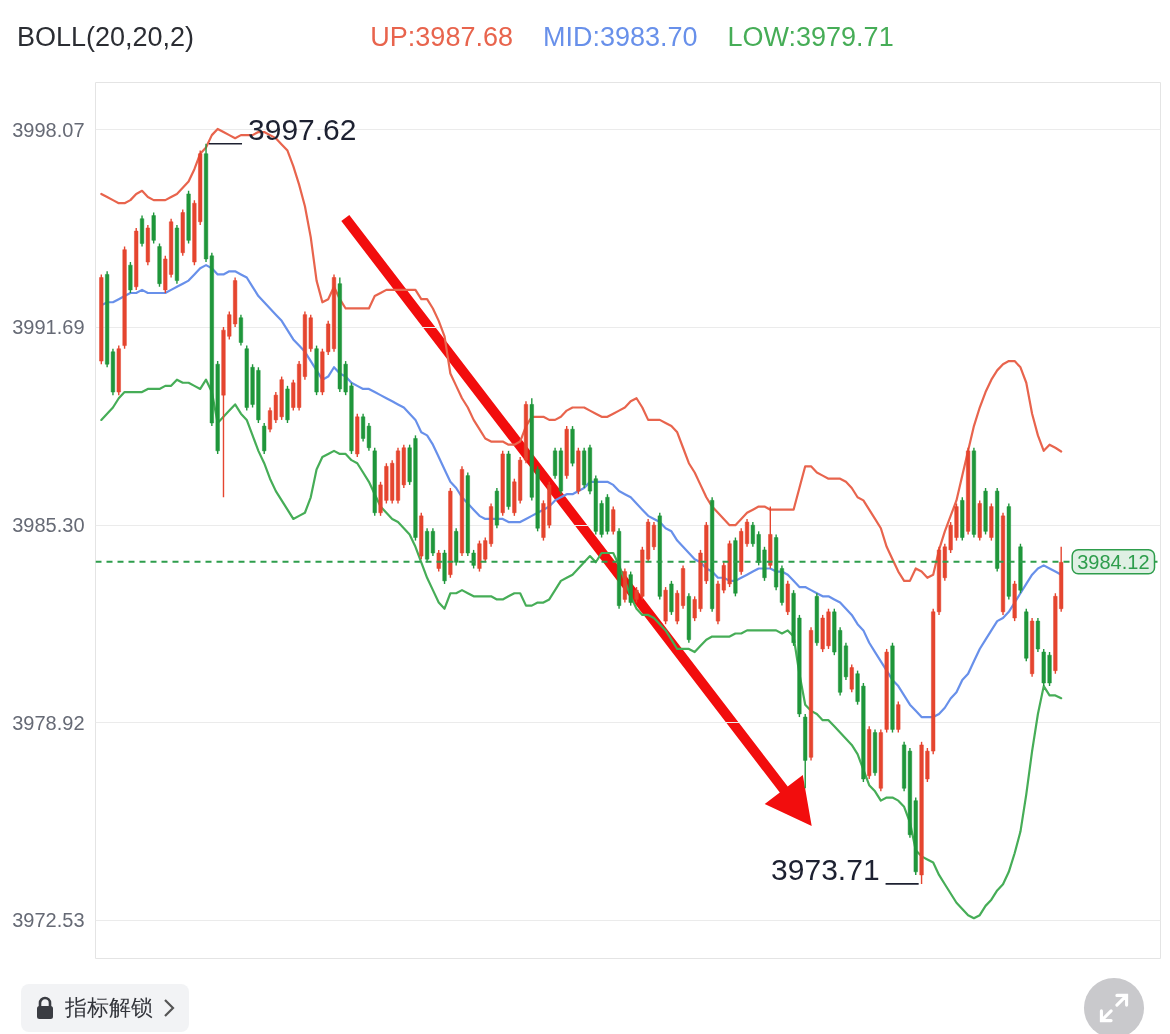 This screenshot has width=1170, height=1034. What do you see at coordinates (48, 525) in the screenshot?
I see `y-tick-label: 3985.30` at bounding box center [48, 525].